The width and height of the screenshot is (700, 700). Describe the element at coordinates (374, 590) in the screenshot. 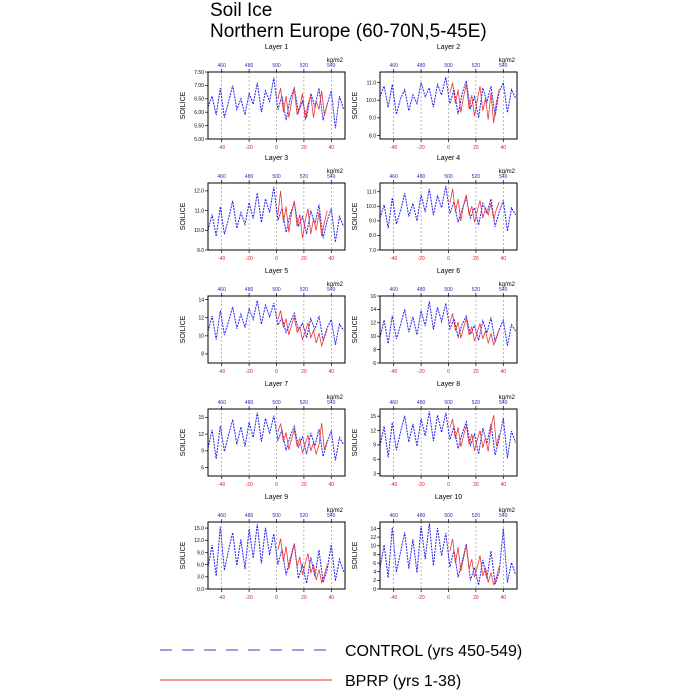

I see `y-tick-label: 0` at that location.